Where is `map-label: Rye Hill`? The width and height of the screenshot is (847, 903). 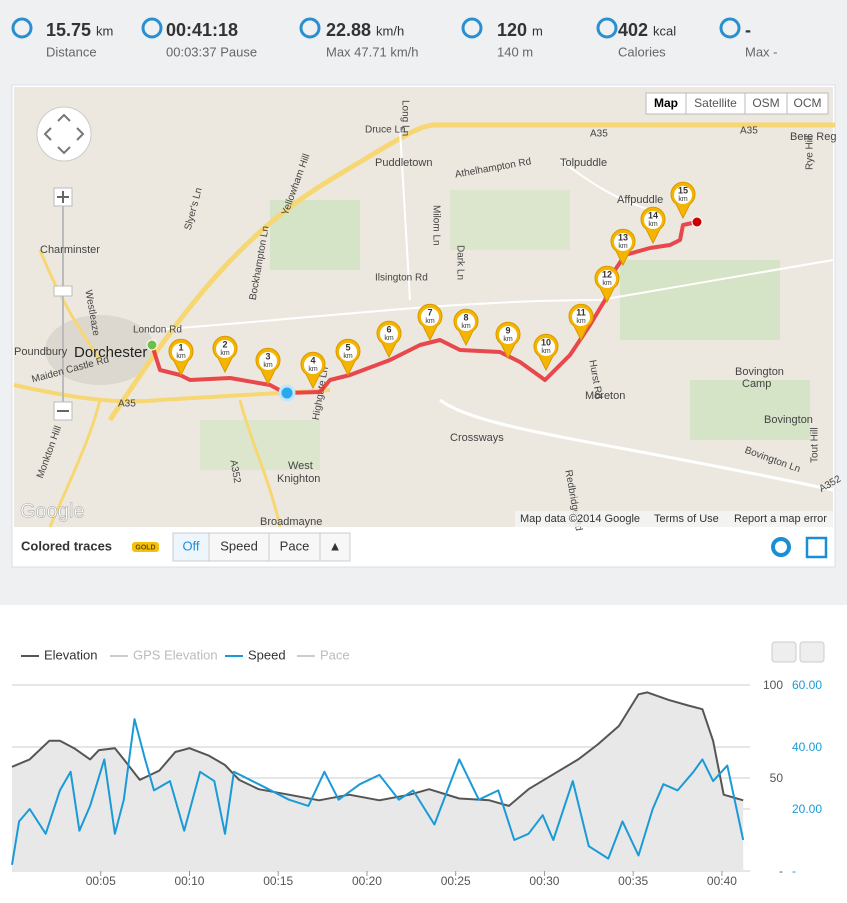
map-label: Rye Hill is located at coordinates (810, 153).